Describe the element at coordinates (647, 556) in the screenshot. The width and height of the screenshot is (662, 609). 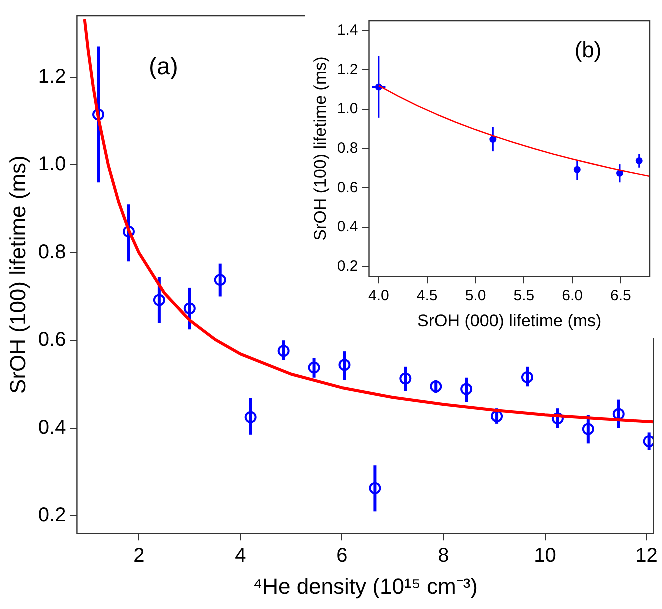
I see `x-tick-label: 12` at that location.